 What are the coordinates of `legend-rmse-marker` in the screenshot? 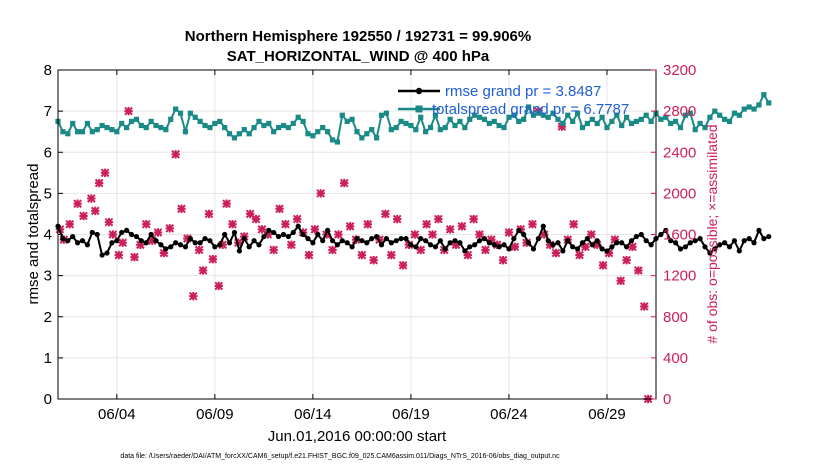 It's located at (419, 91).